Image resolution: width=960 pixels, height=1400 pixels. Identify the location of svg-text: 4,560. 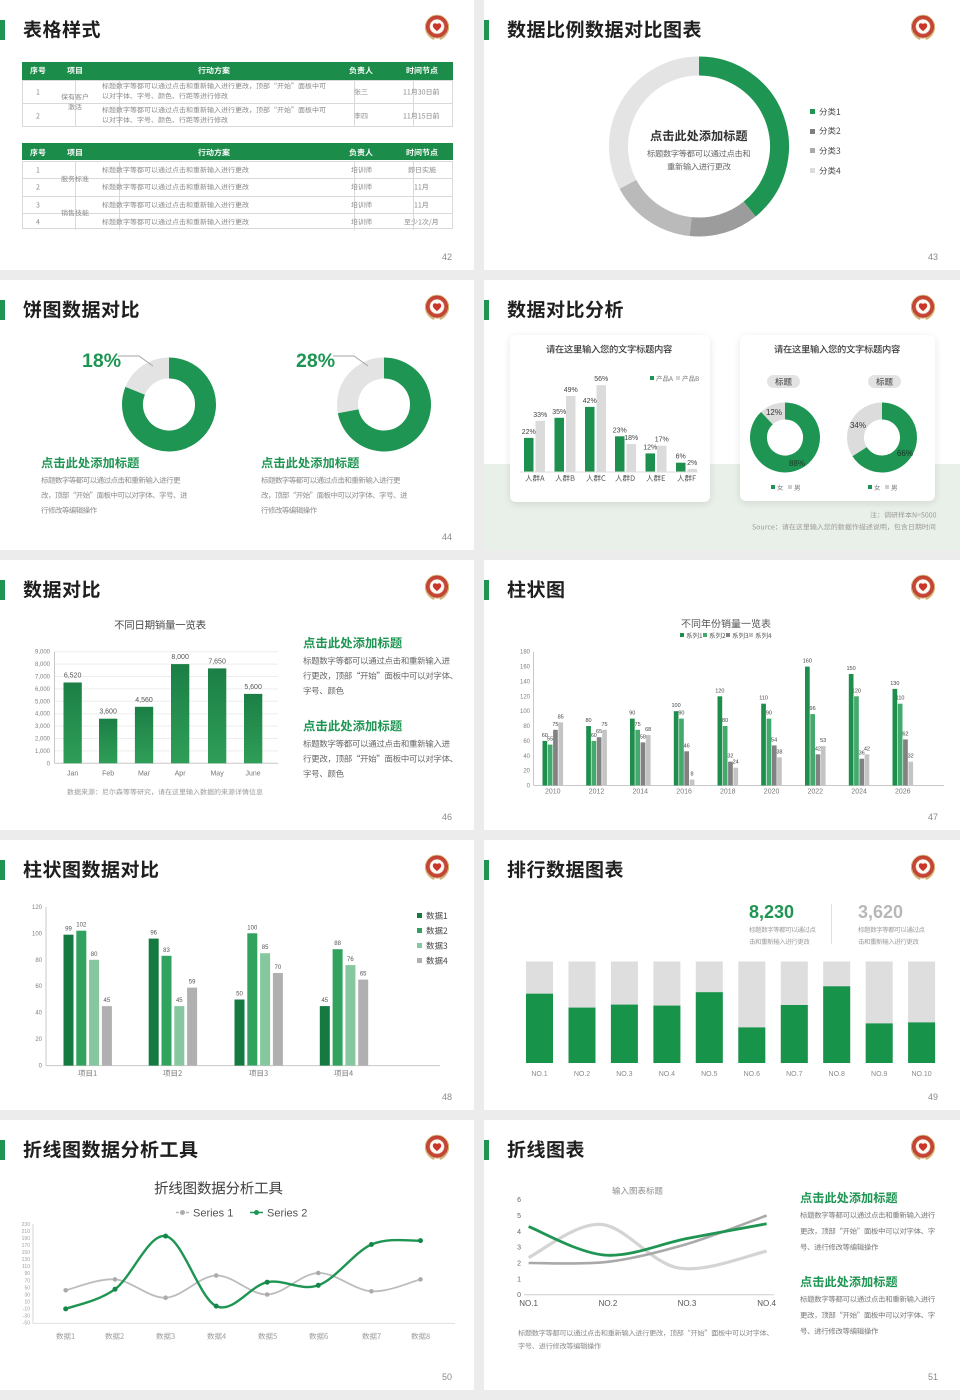
(144, 700).